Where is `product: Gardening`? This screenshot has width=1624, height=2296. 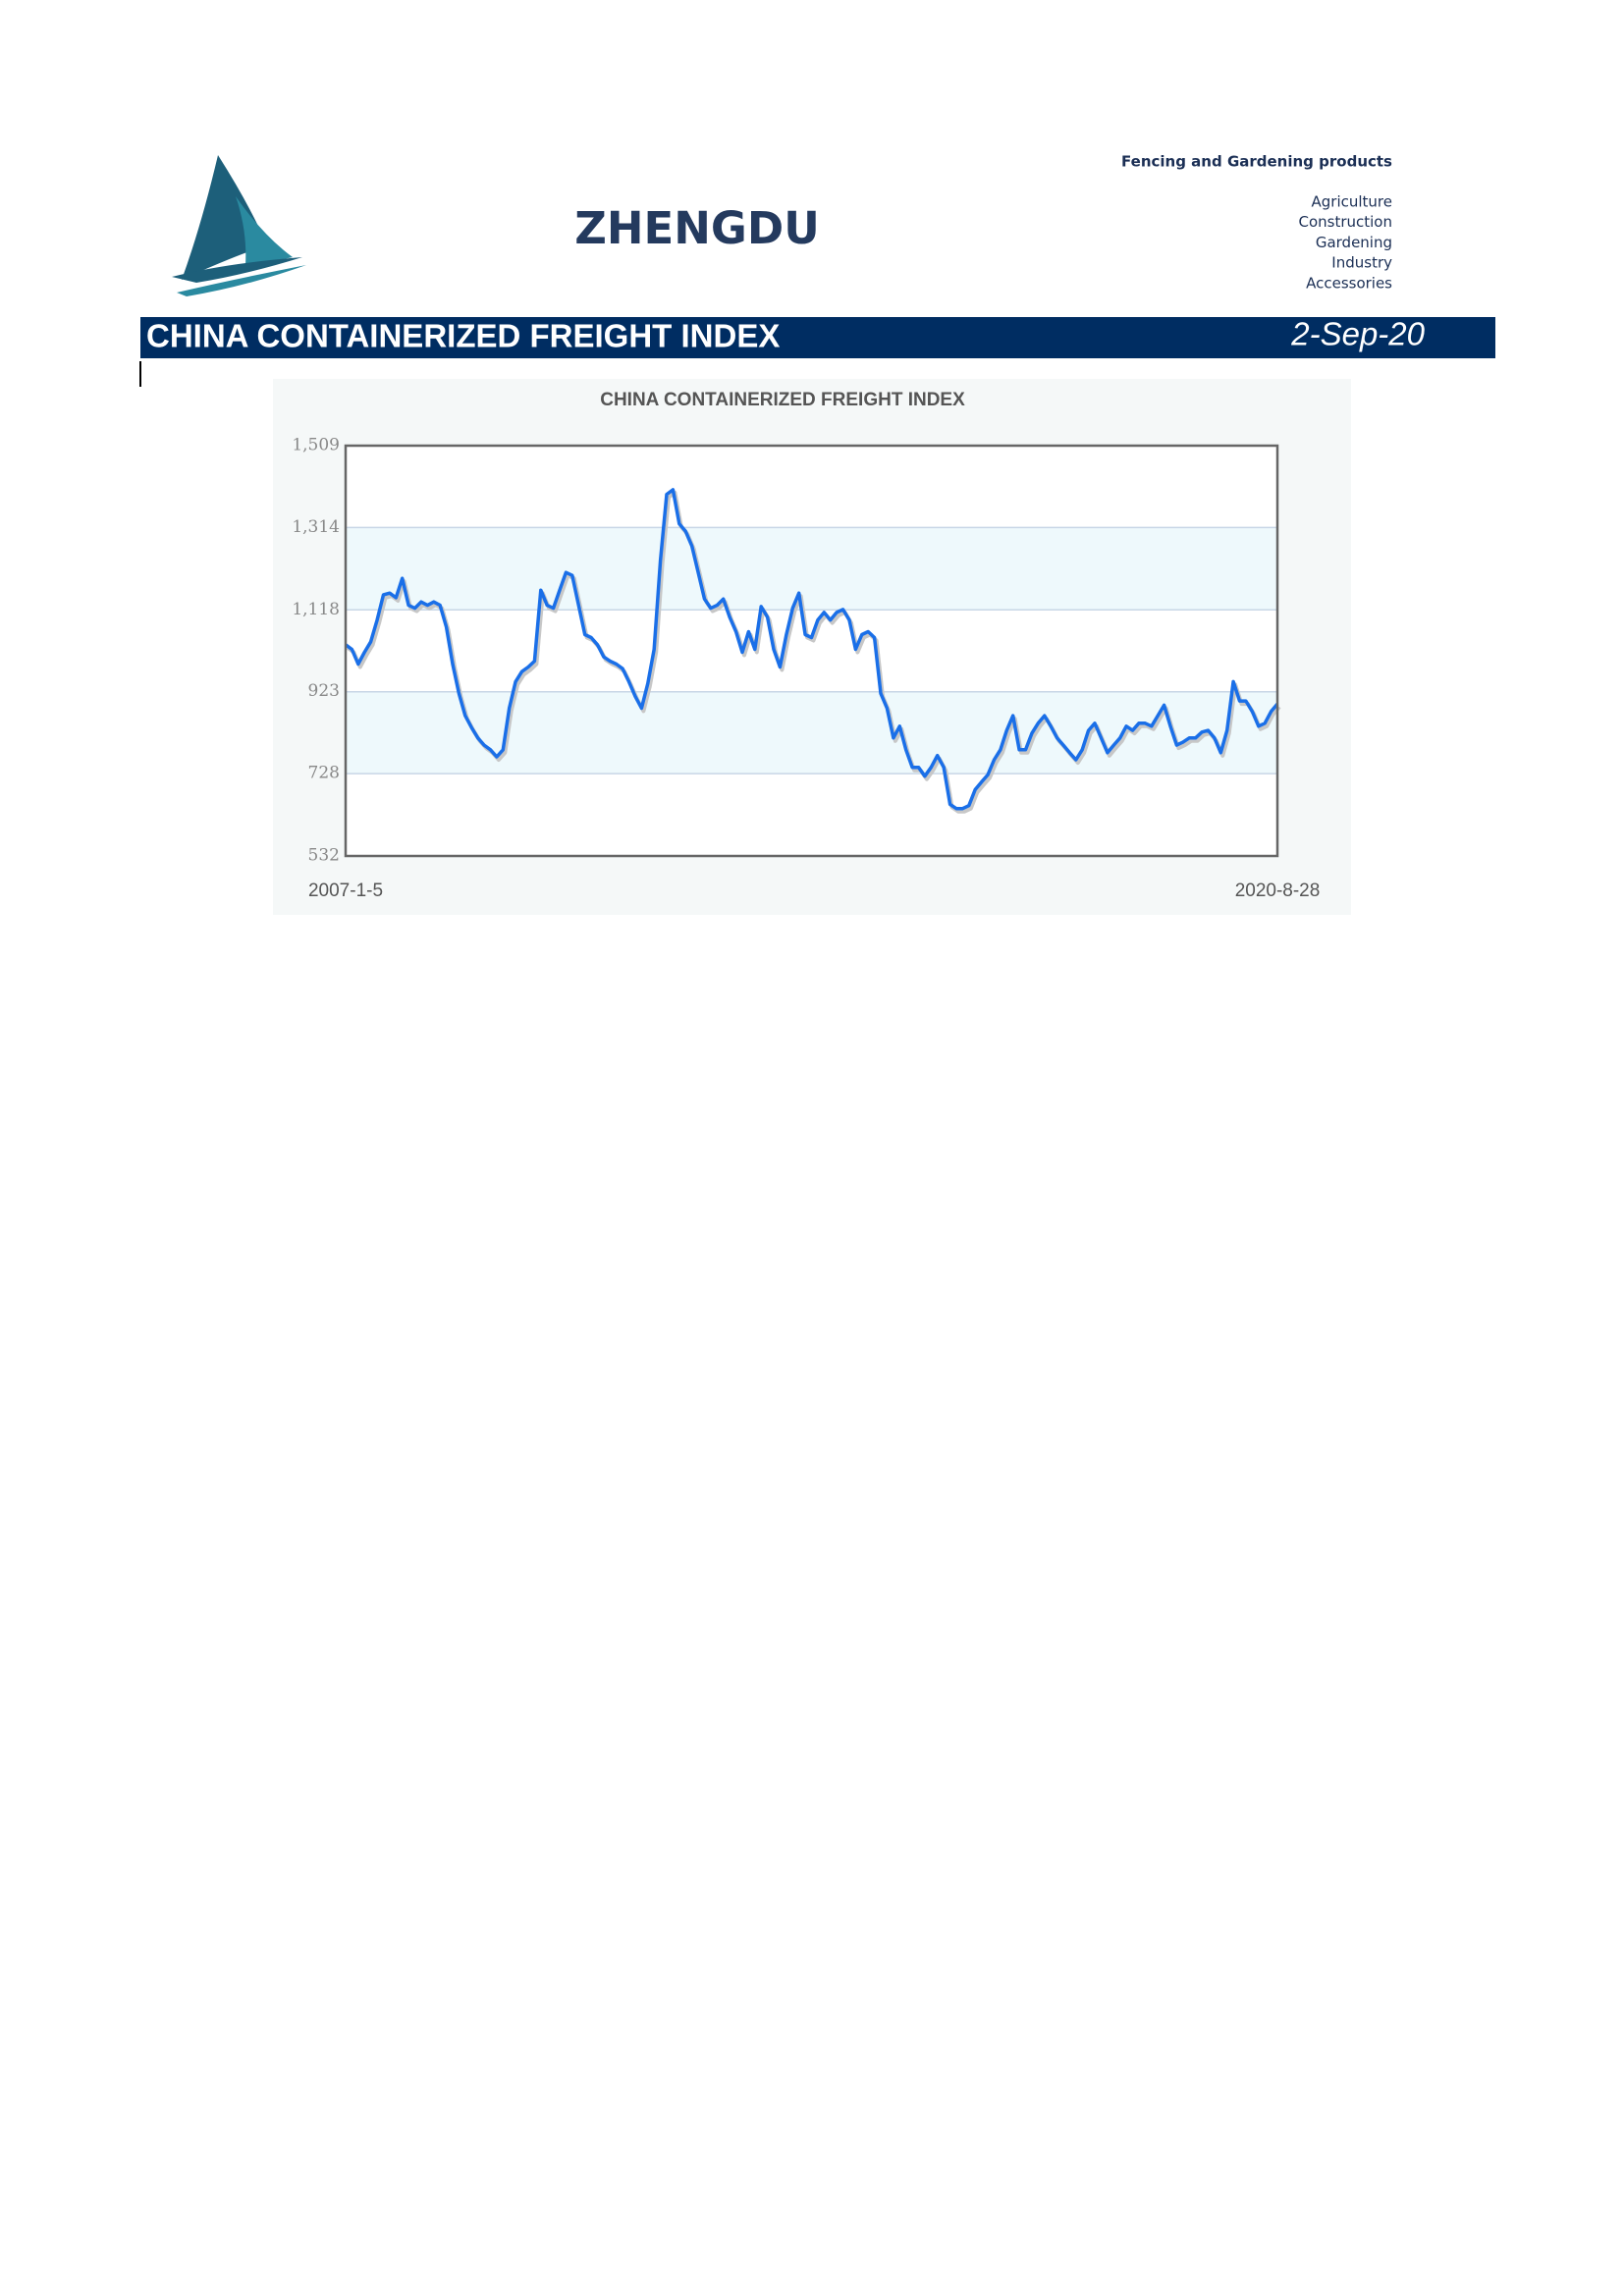 product: Gardening is located at coordinates (1354, 243).